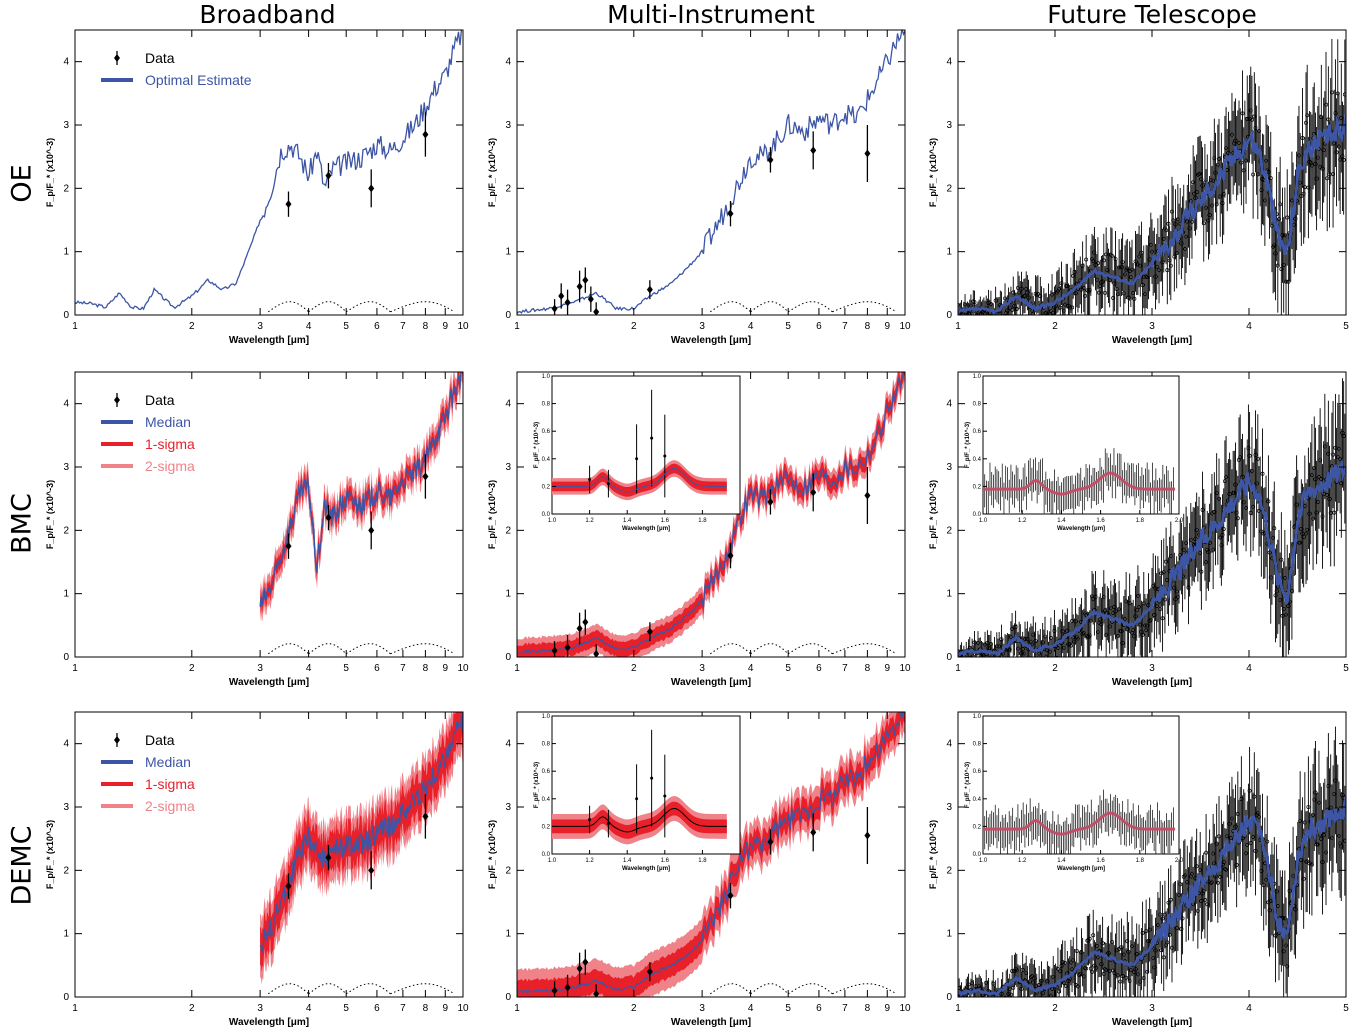 Image resolution: width=1371 pixels, height=1035 pixels. Describe the element at coordinates (361, 853) in the screenshot. I see `plot-content` at that location.